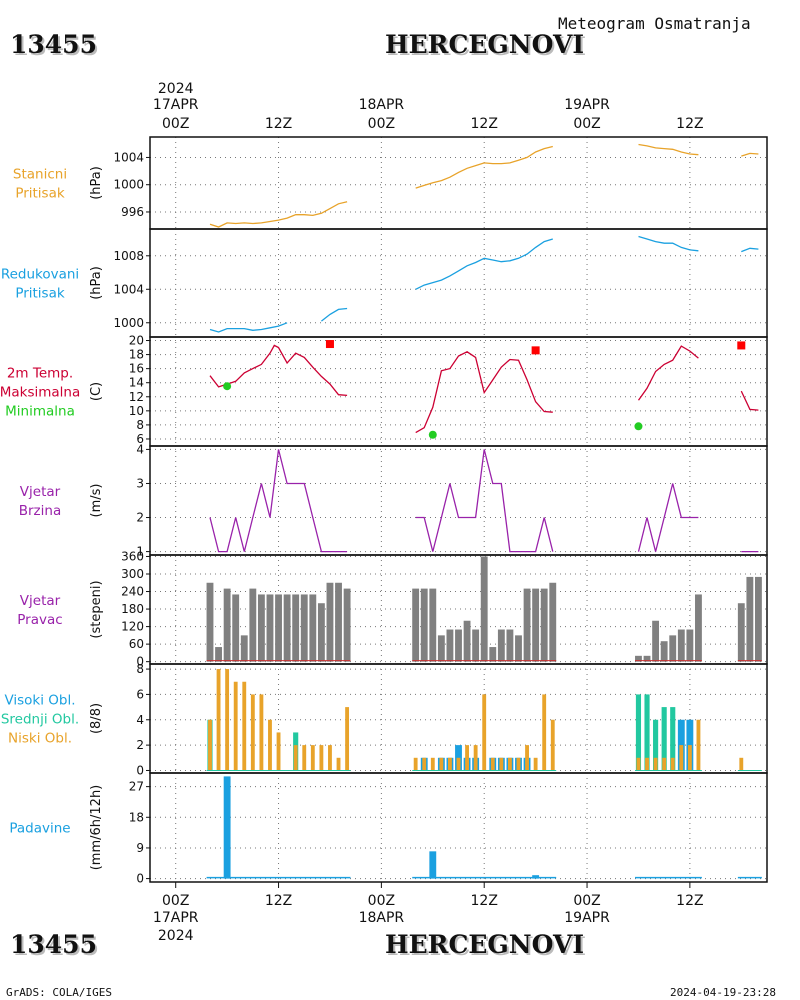  Describe the element at coordinates (96, 828) in the screenshot. I see `y-axis-label: (mm/6h/12h)` at that location.